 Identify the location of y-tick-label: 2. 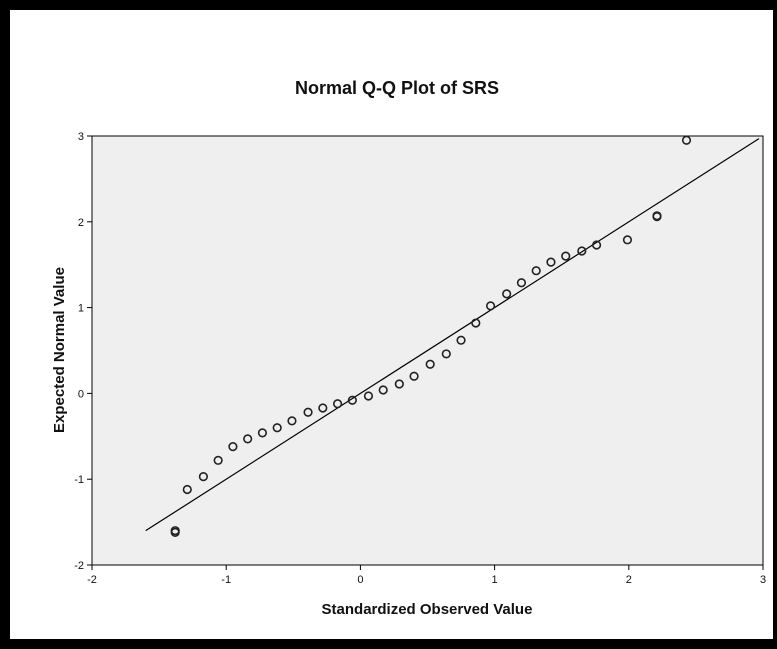
(81, 223).